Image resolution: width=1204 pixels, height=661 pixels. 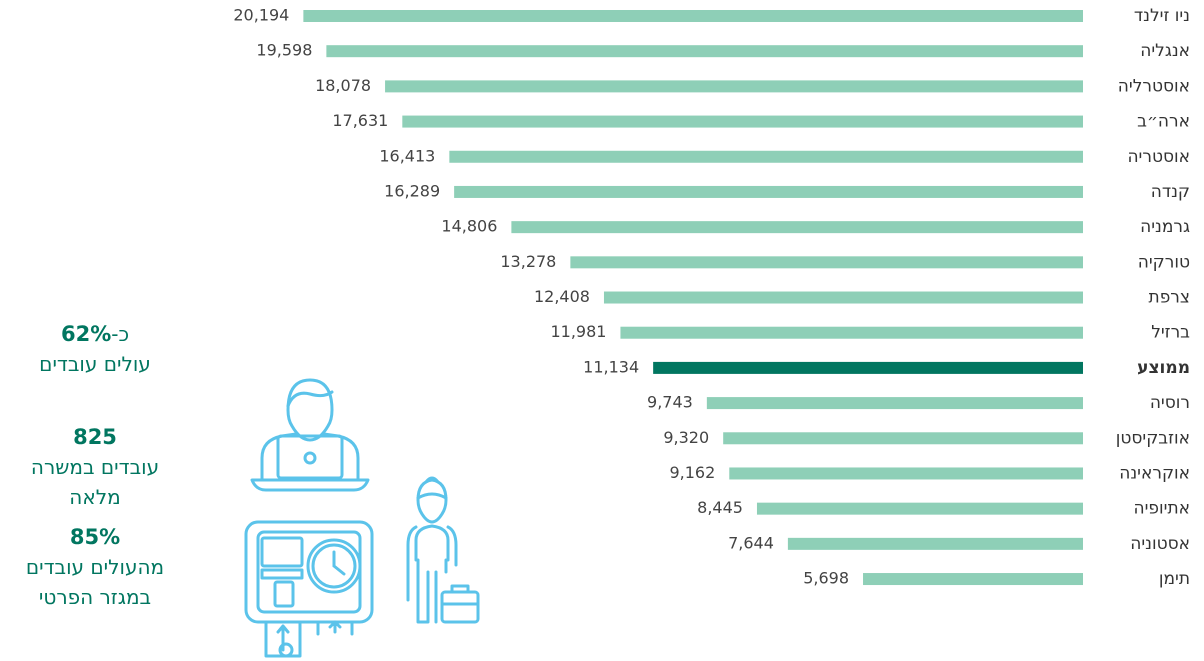 What do you see at coordinates (120, 334) in the screenshot?
I see `stat-prefix: כ-` at bounding box center [120, 334].